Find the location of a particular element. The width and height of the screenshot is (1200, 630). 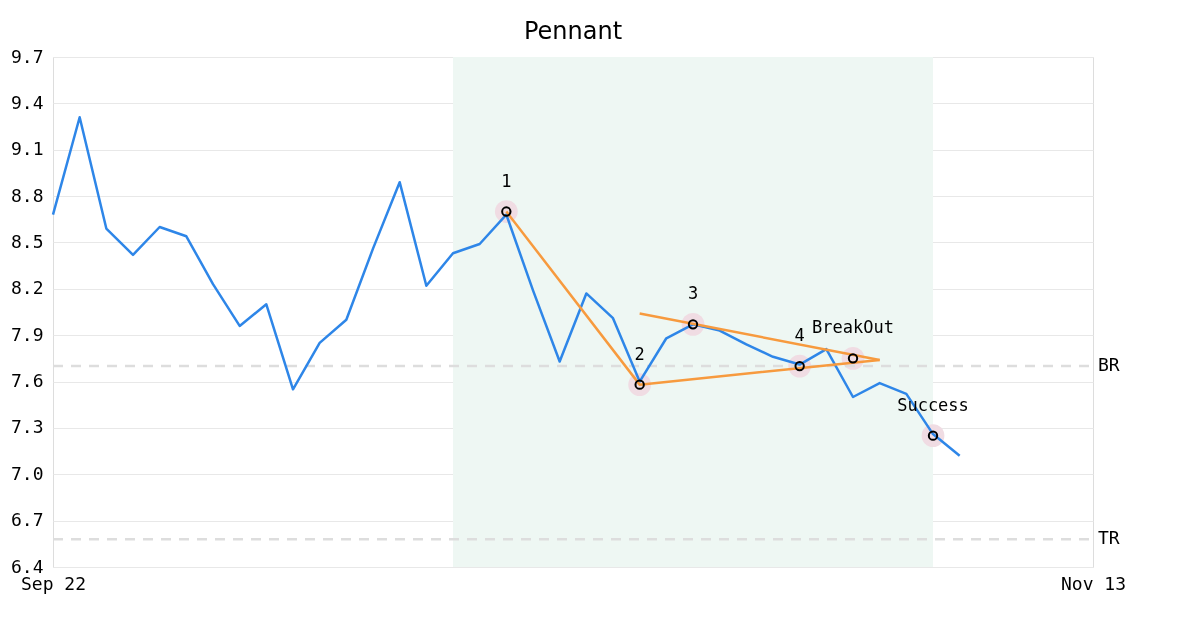

x-tick-label: Nov 13 is located at coordinates (1093, 583).